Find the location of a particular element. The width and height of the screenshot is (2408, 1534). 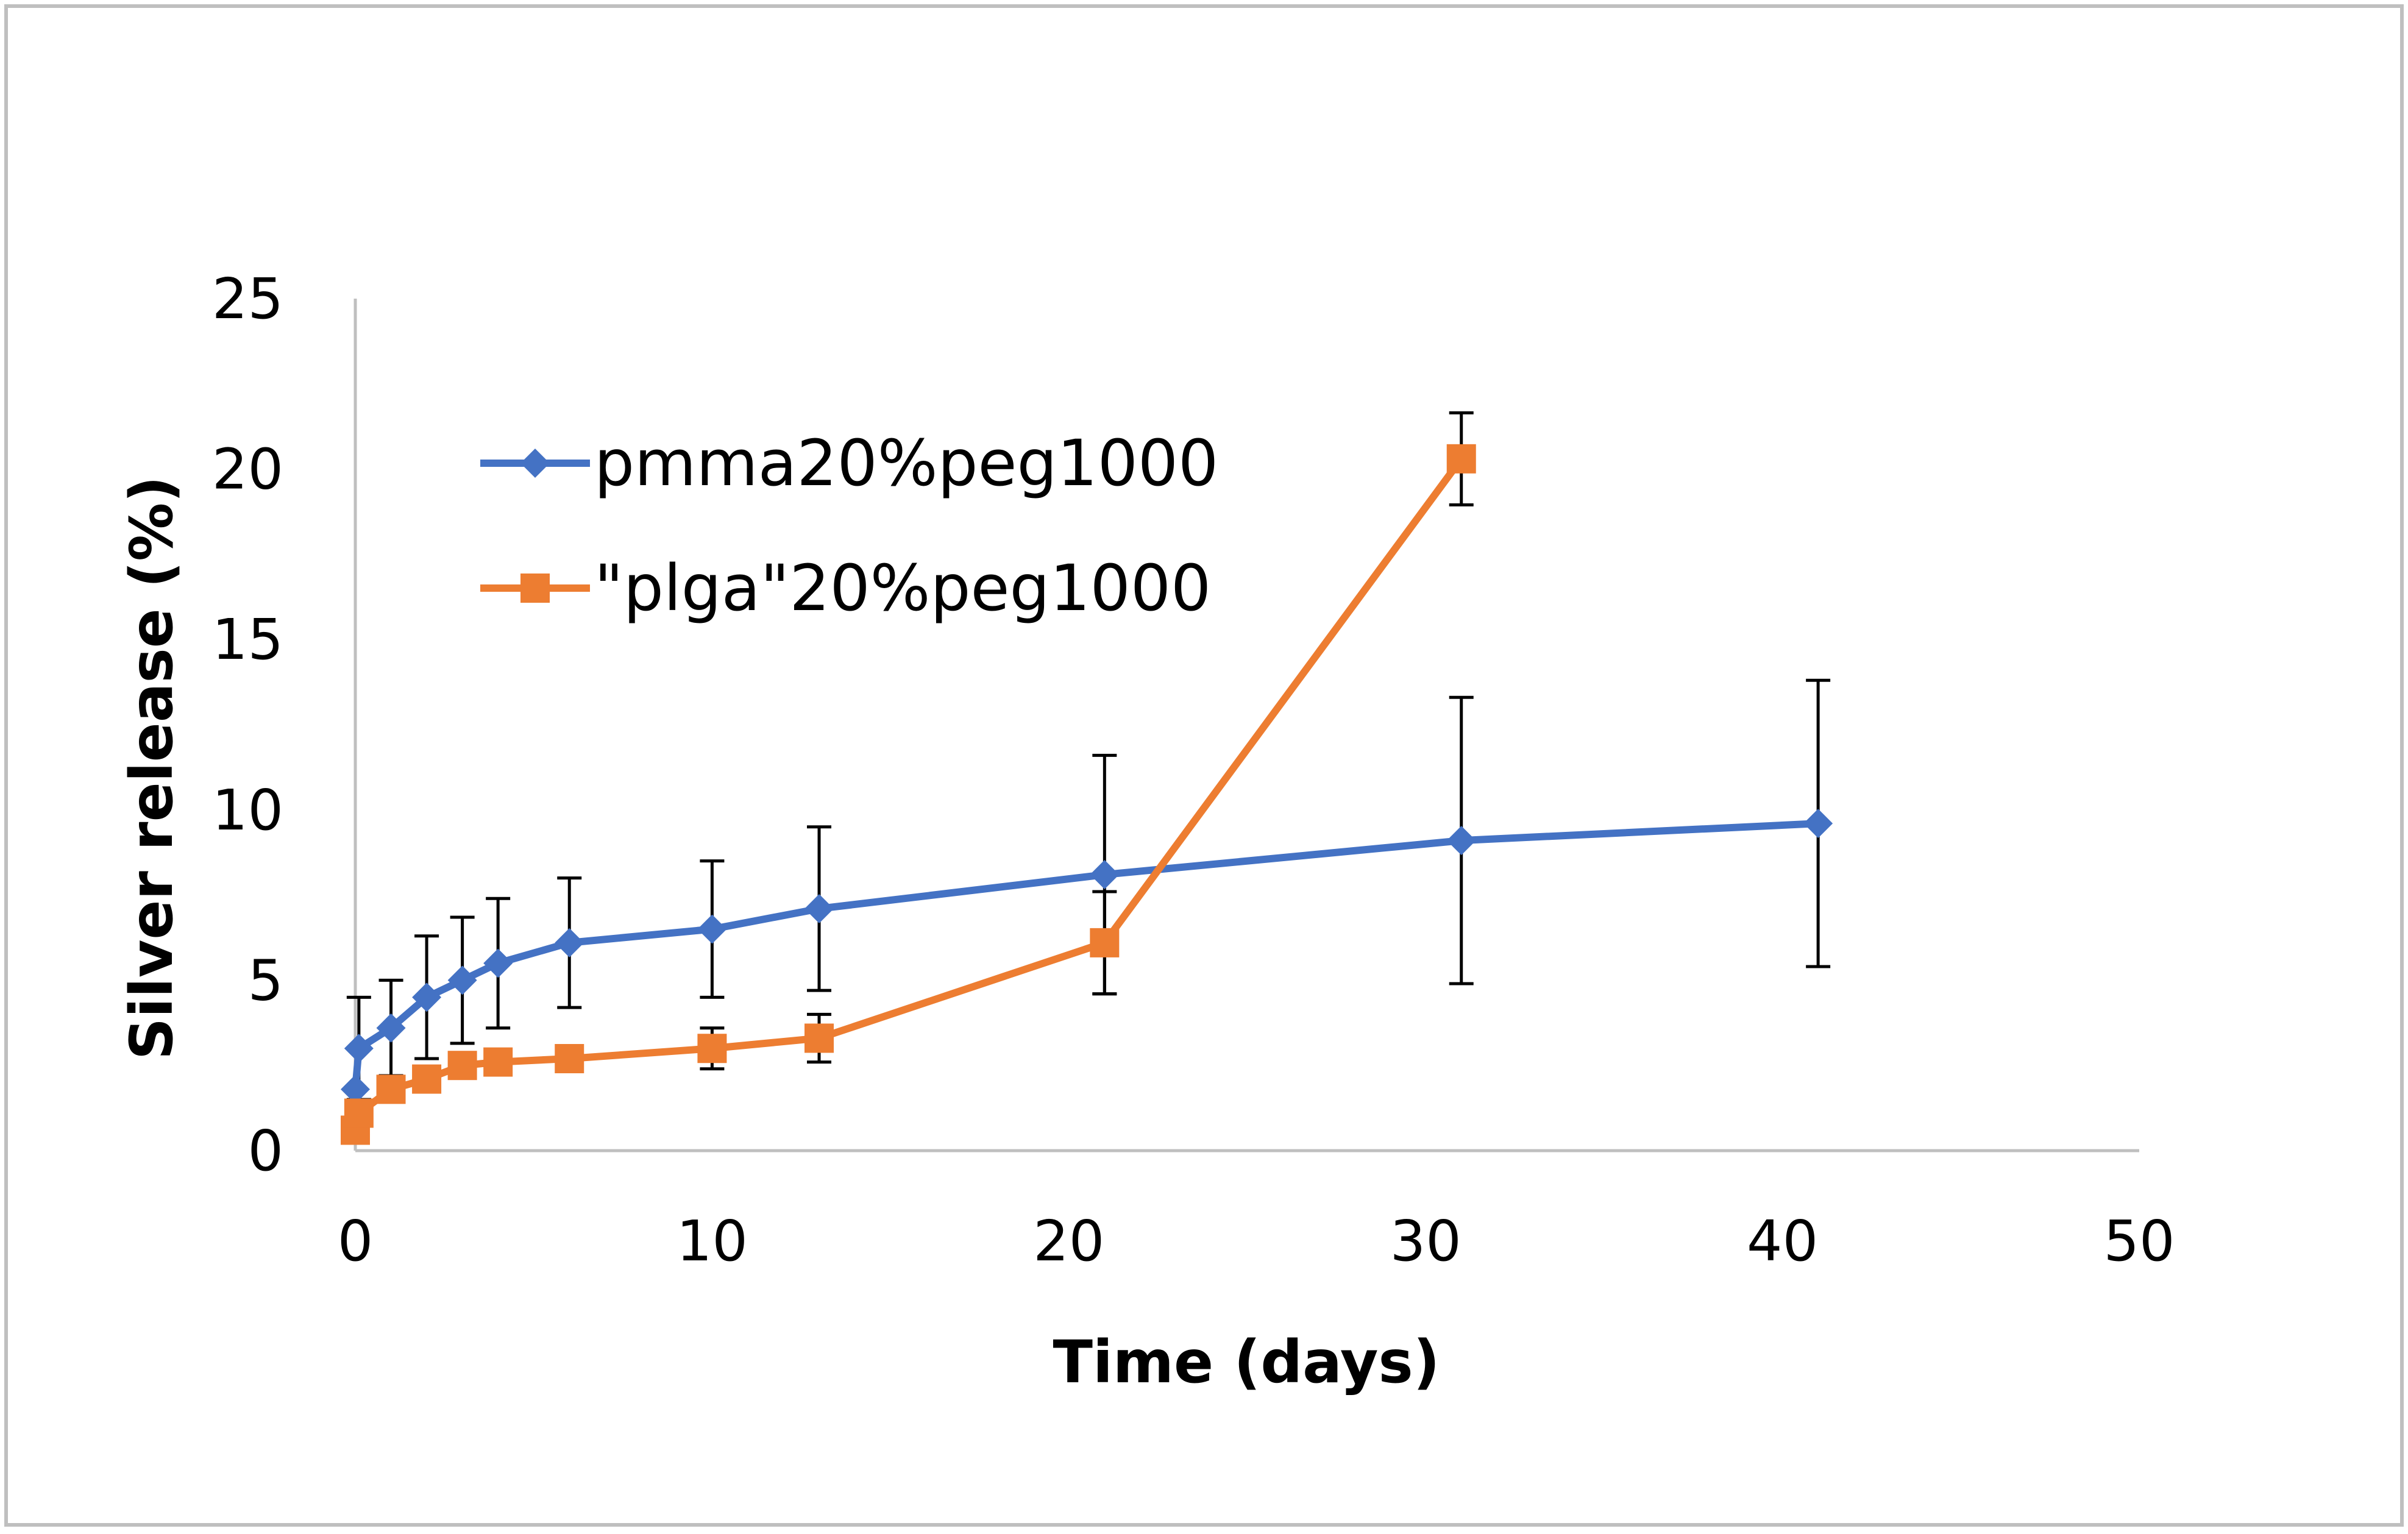

x-tick-label: 40 is located at coordinates (1783, 1241).